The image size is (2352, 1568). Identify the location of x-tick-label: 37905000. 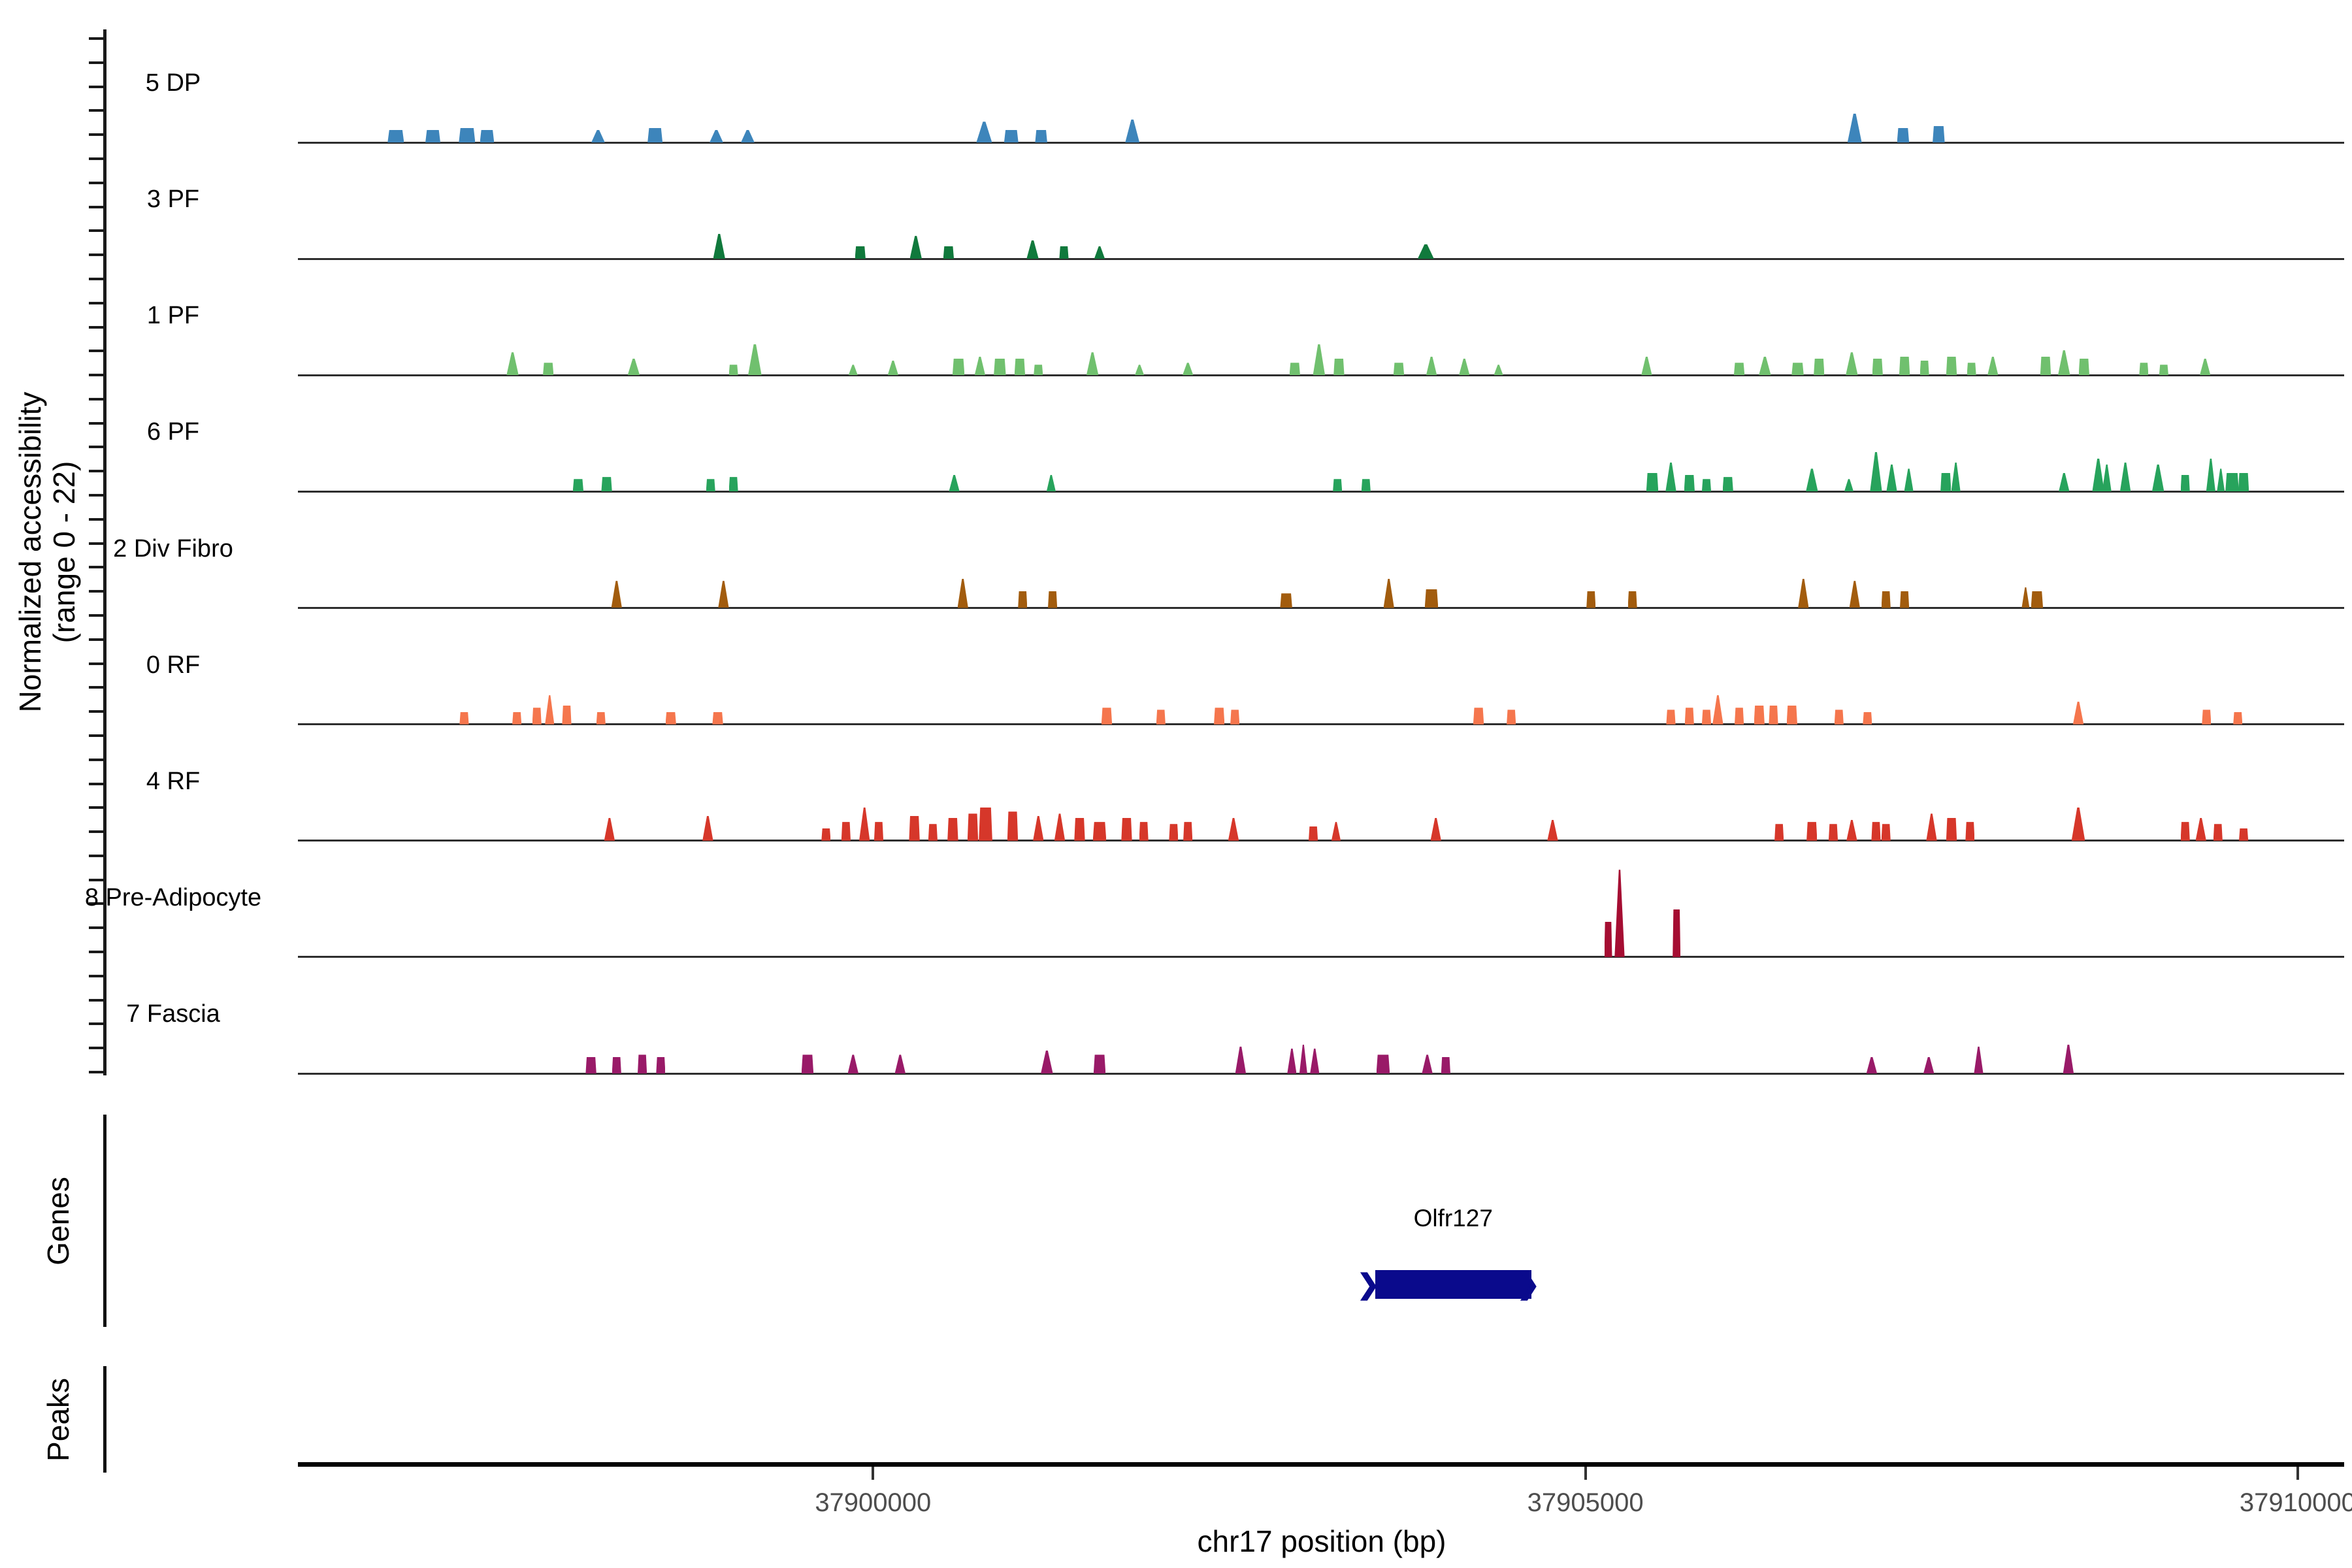
(1585, 1502).